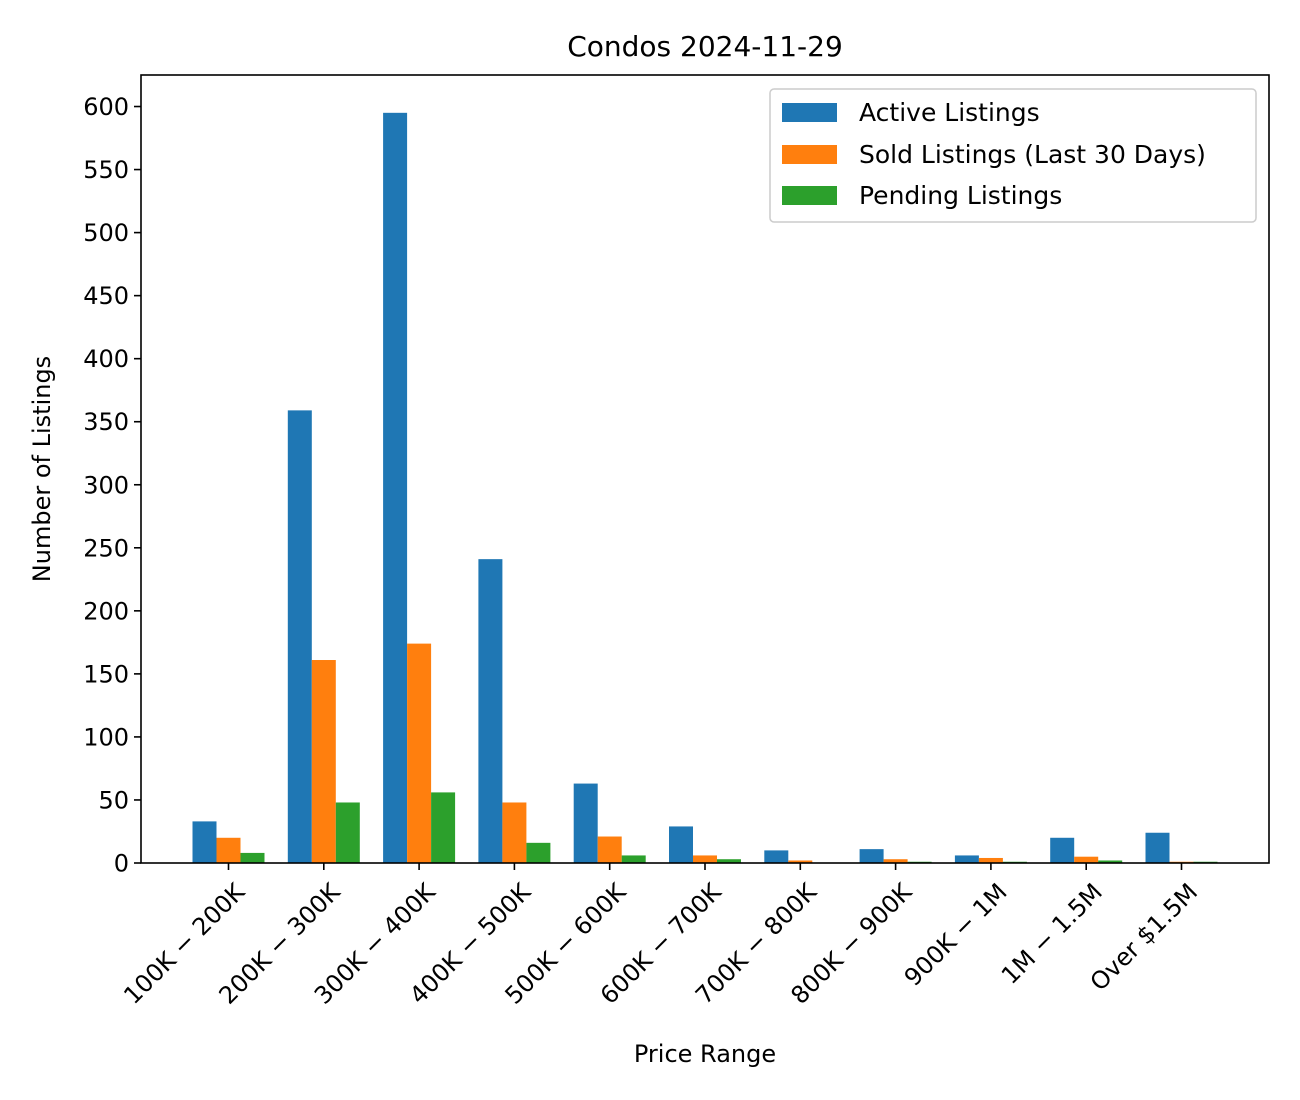 This screenshot has width=1300, height=1100. What do you see at coordinates (106, 485) in the screenshot?
I see `y-tick-label: 300` at bounding box center [106, 485].